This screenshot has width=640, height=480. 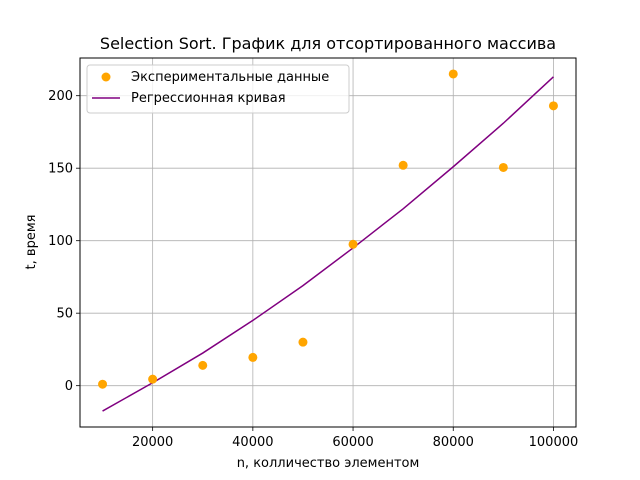 I want to click on y-tick-label: 100, so click(x=60, y=241).